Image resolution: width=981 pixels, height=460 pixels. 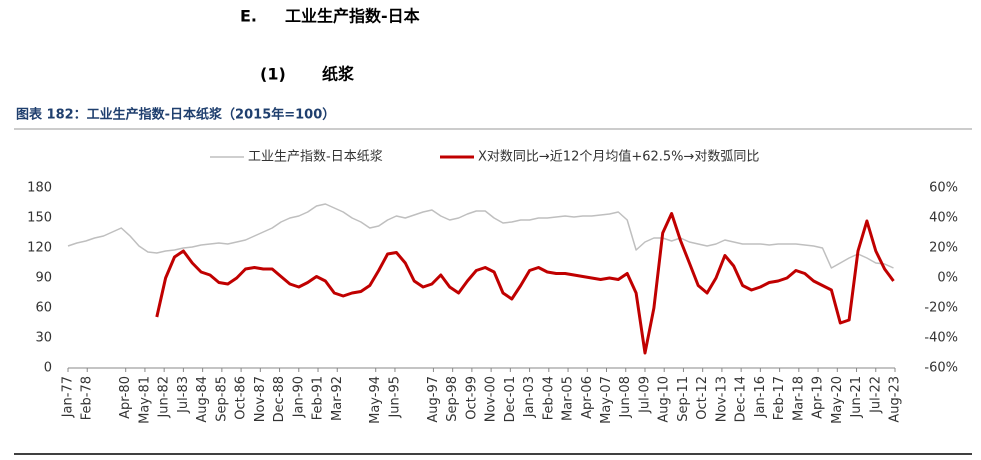 I want to click on x-tick-label: May-20, so click(x=837, y=400).